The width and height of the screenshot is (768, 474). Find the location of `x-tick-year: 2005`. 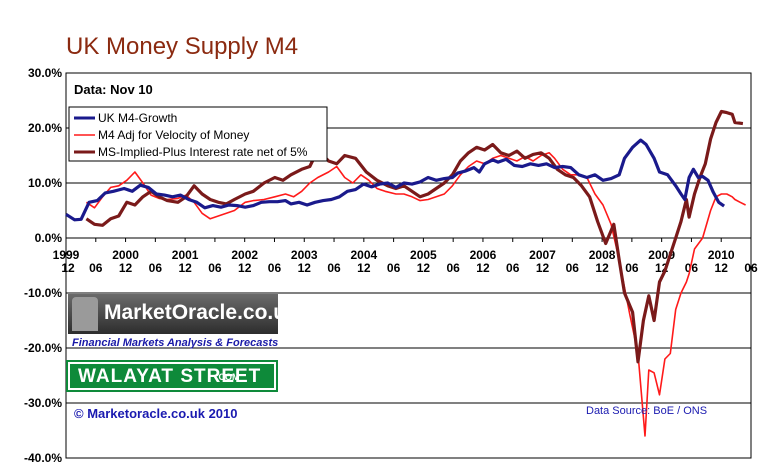

x-tick-year: 2005 is located at coordinates (423, 255).